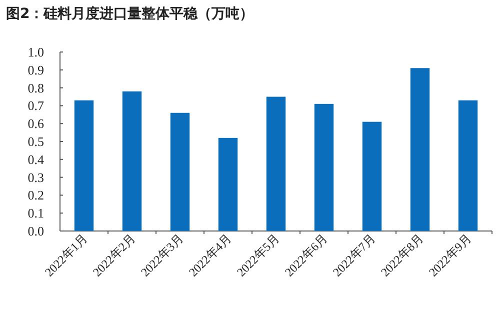 The width and height of the screenshot is (500, 329). What do you see at coordinates (36, 195) in the screenshot?
I see `y-tick-label: 0.2` at bounding box center [36, 195].